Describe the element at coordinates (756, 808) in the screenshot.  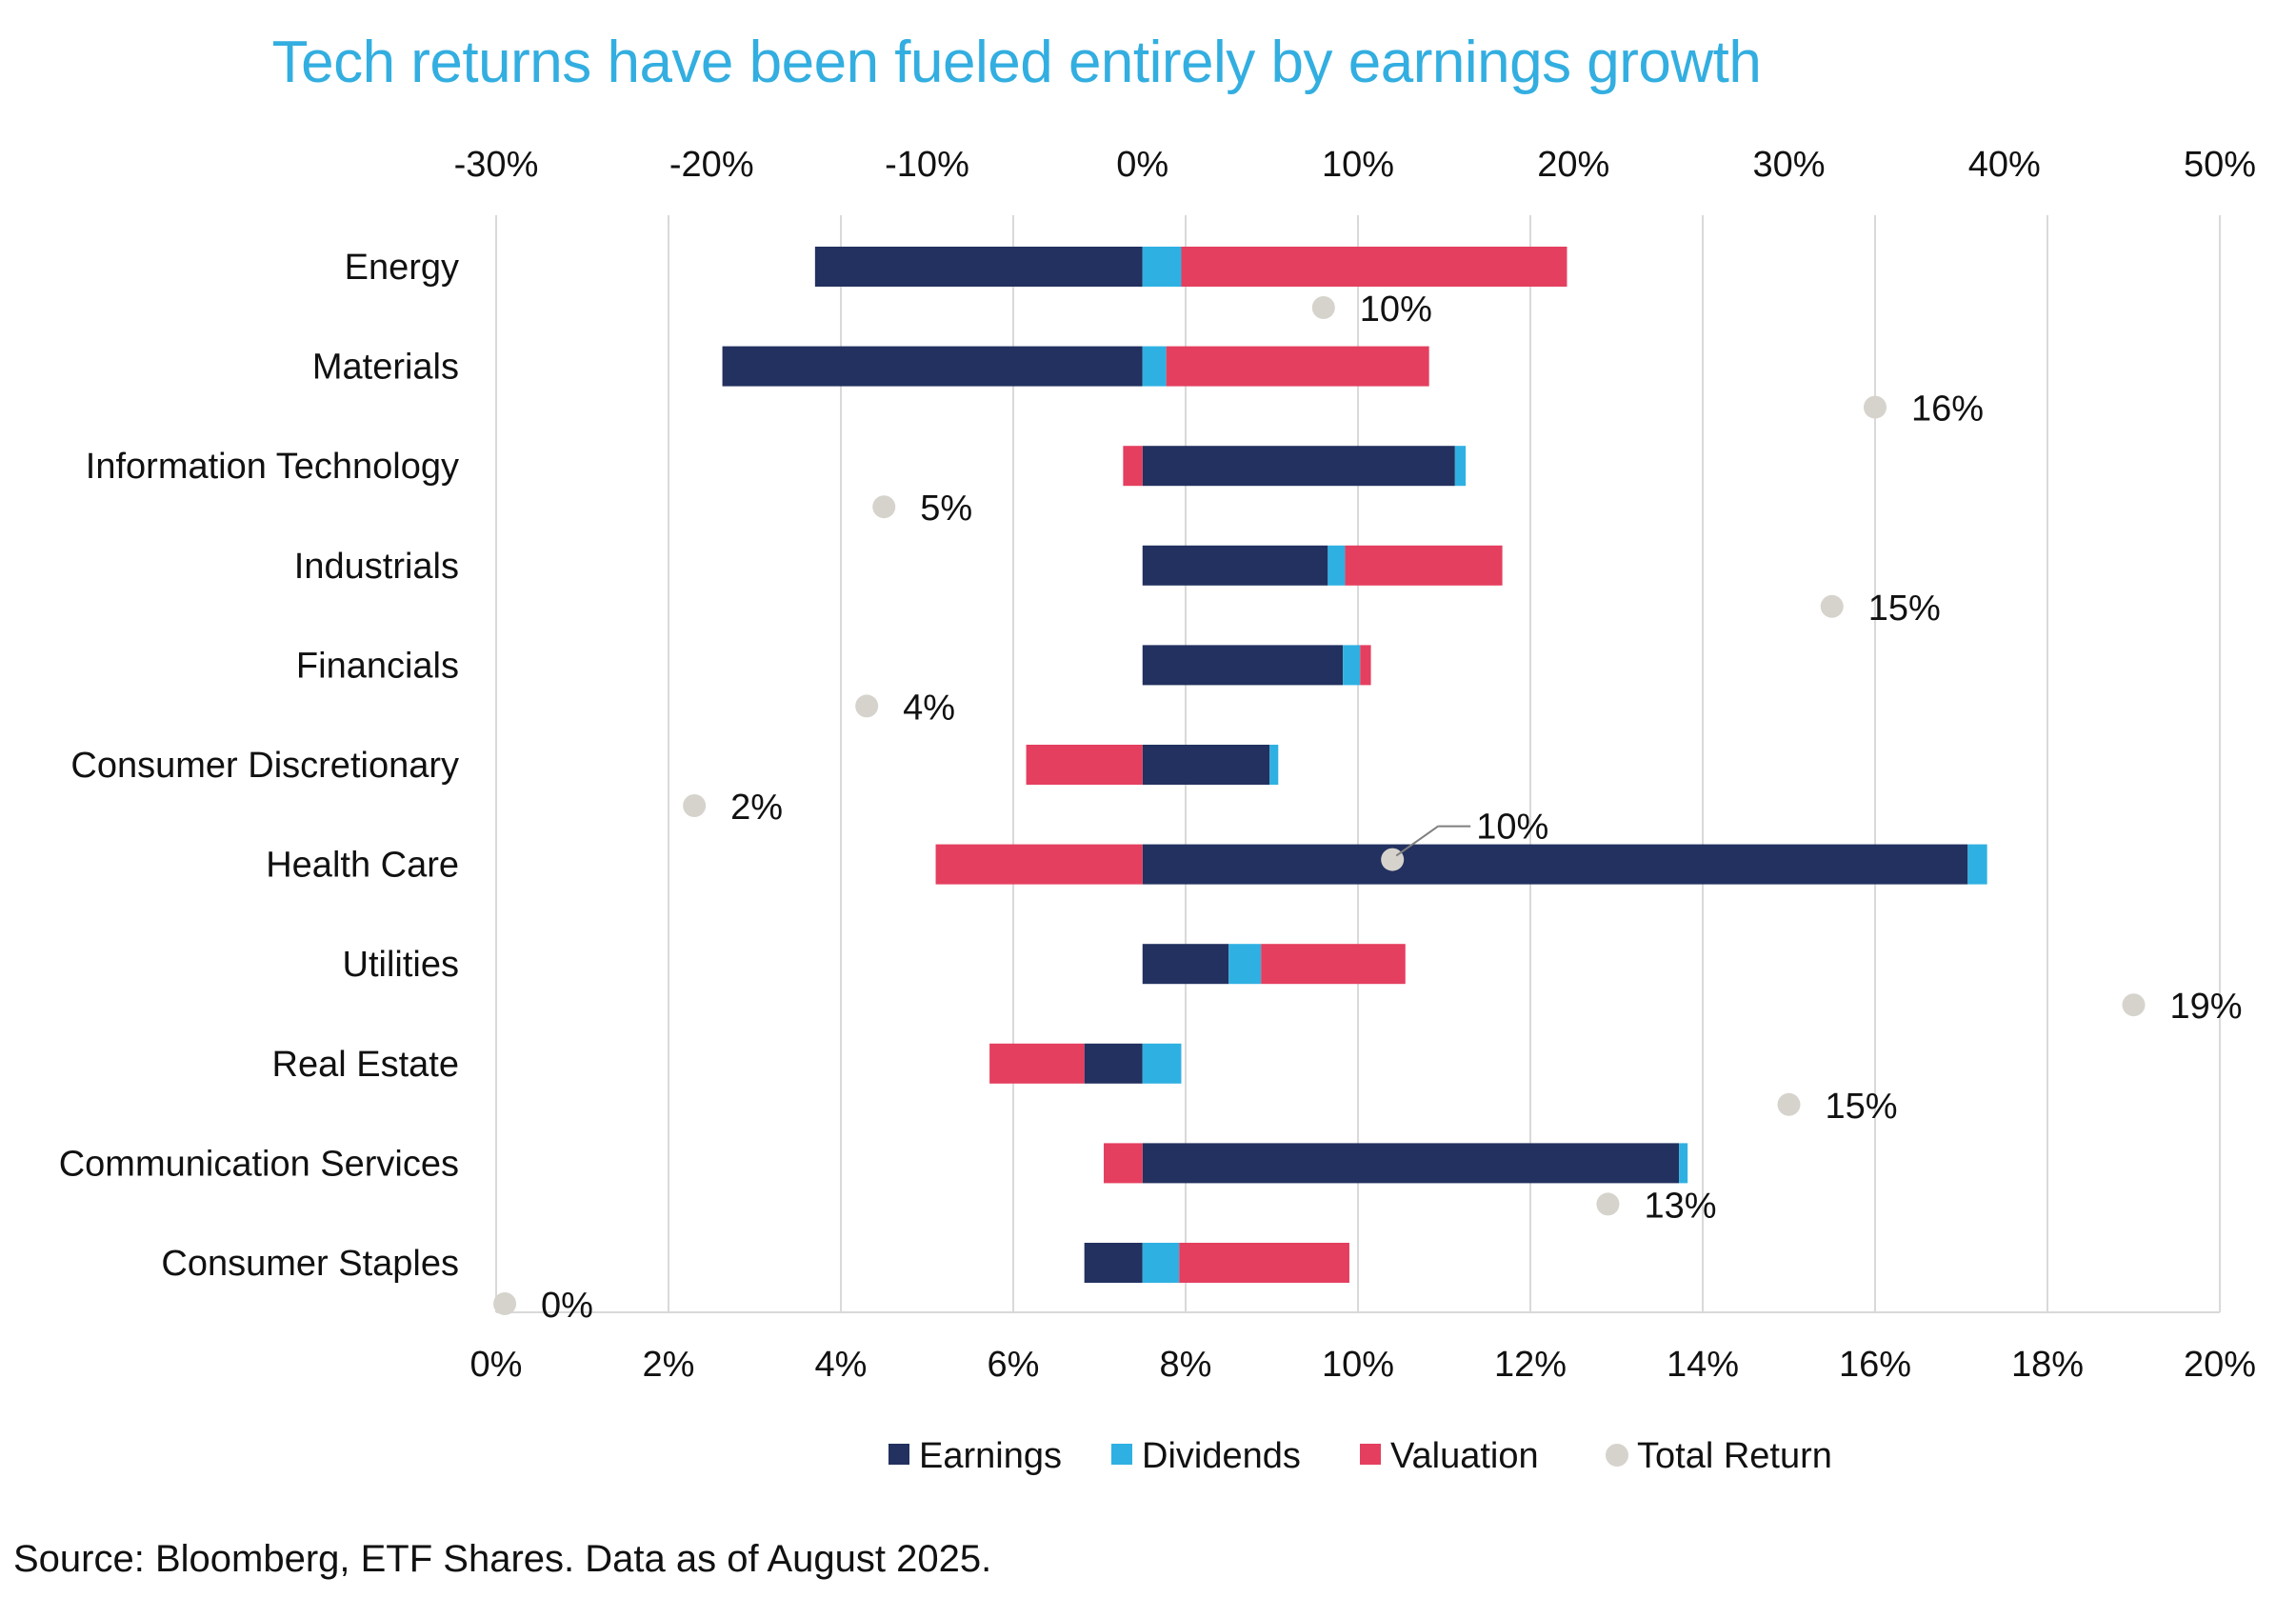
I see `total-return-label: 2%` at that location.